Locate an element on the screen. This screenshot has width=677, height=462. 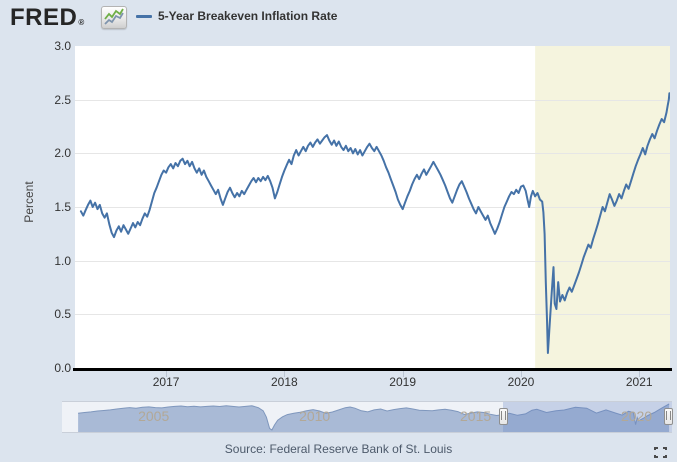
navigator-right-handle is located at coordinates (668, 416).